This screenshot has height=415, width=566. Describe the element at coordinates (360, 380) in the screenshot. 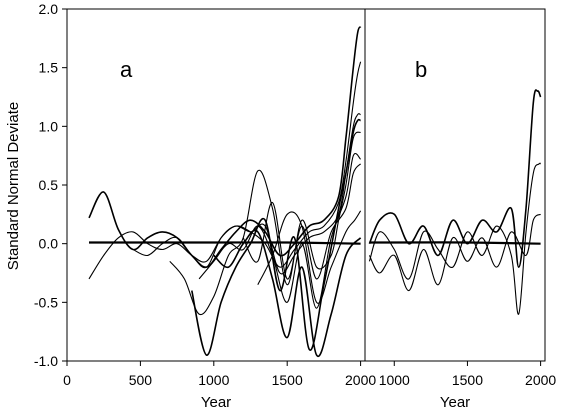

I see `panel-a-x-tick-label: 2000` at that location.